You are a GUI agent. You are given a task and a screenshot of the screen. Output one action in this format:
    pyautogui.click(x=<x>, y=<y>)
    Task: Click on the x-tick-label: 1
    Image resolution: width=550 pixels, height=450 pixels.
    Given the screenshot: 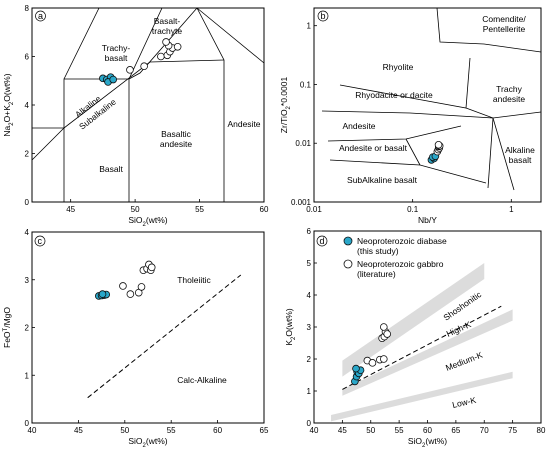 What is the action you would take?
    pyautogui.click(x=511, y=209)
    